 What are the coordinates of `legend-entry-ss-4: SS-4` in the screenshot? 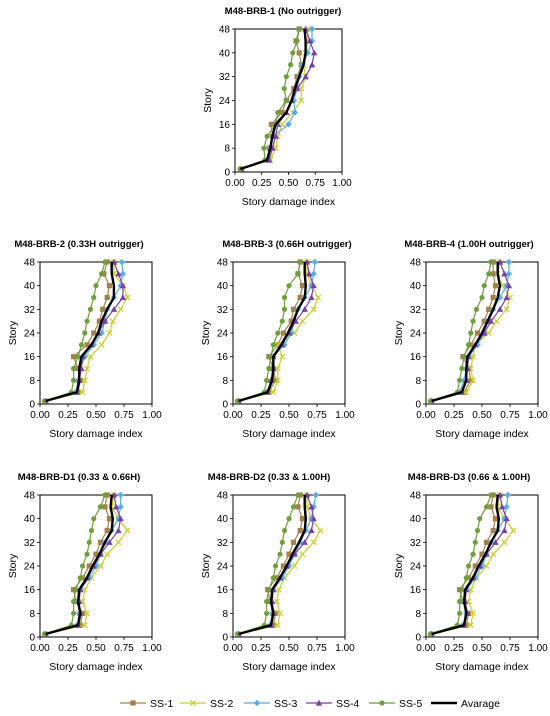 It's located at (333, 704).